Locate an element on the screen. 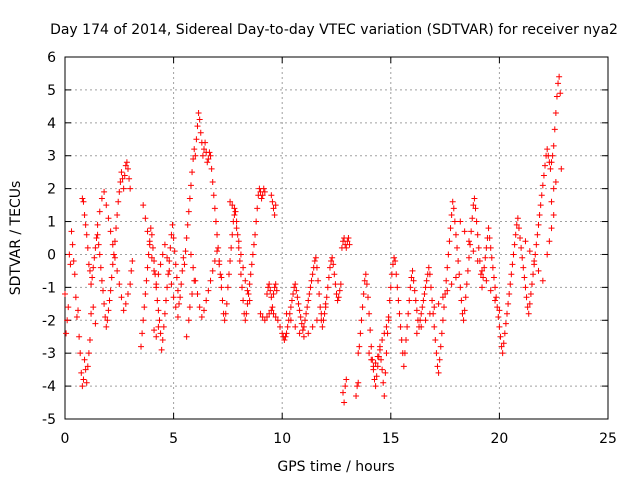  y-tick-label: 6 is located at coordinates (51, 58).